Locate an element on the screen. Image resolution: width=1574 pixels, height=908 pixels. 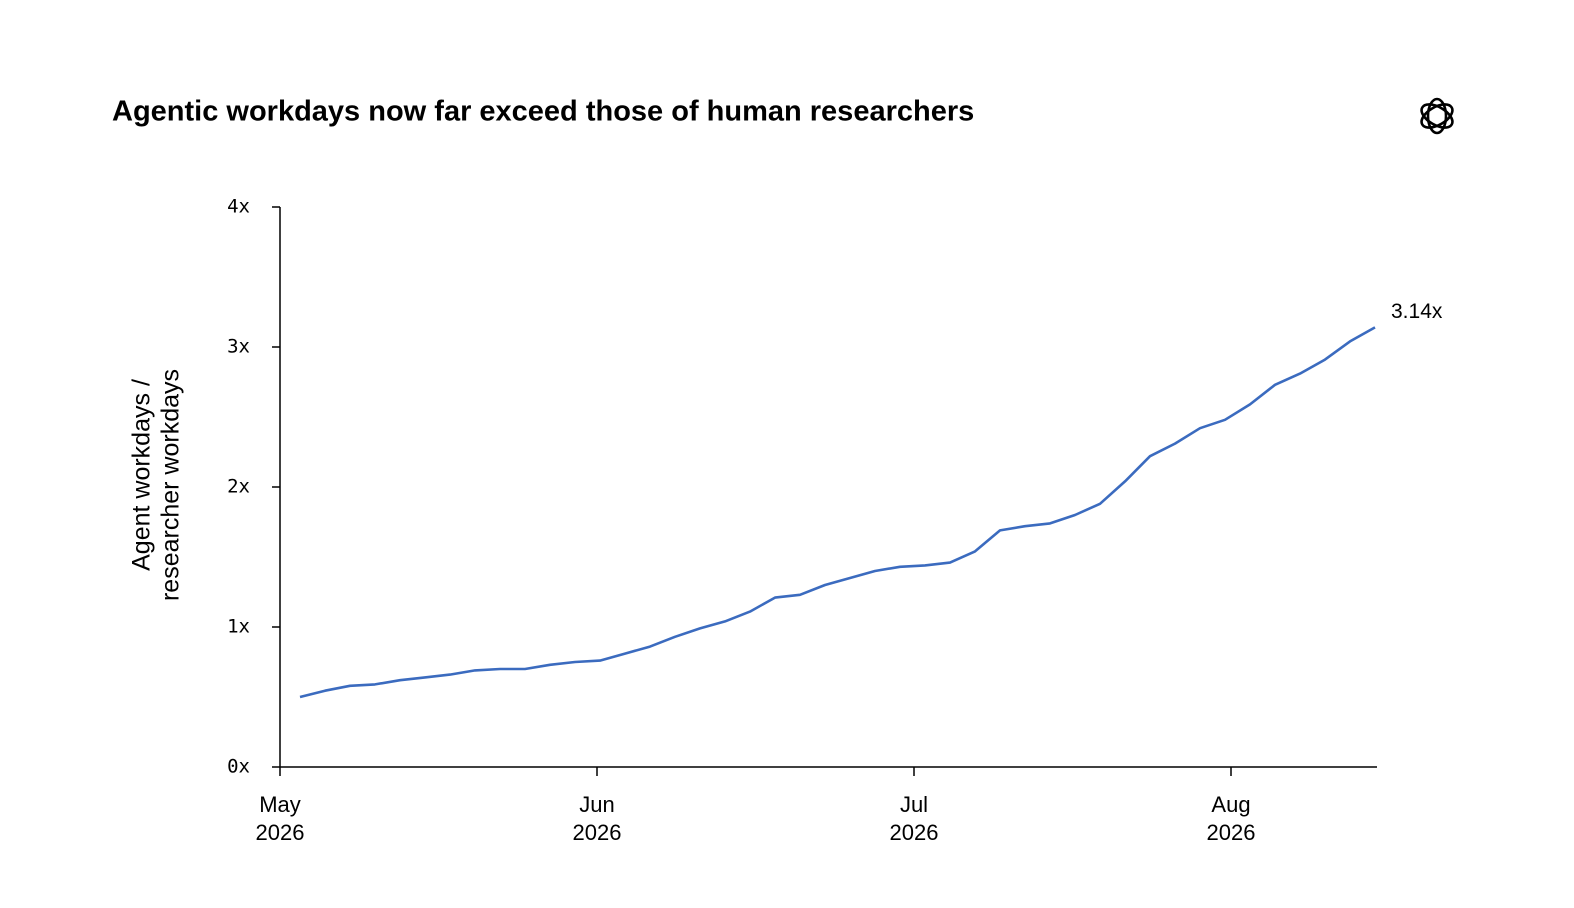
x-tick-label: Jun is located at coordinates (596, 804).